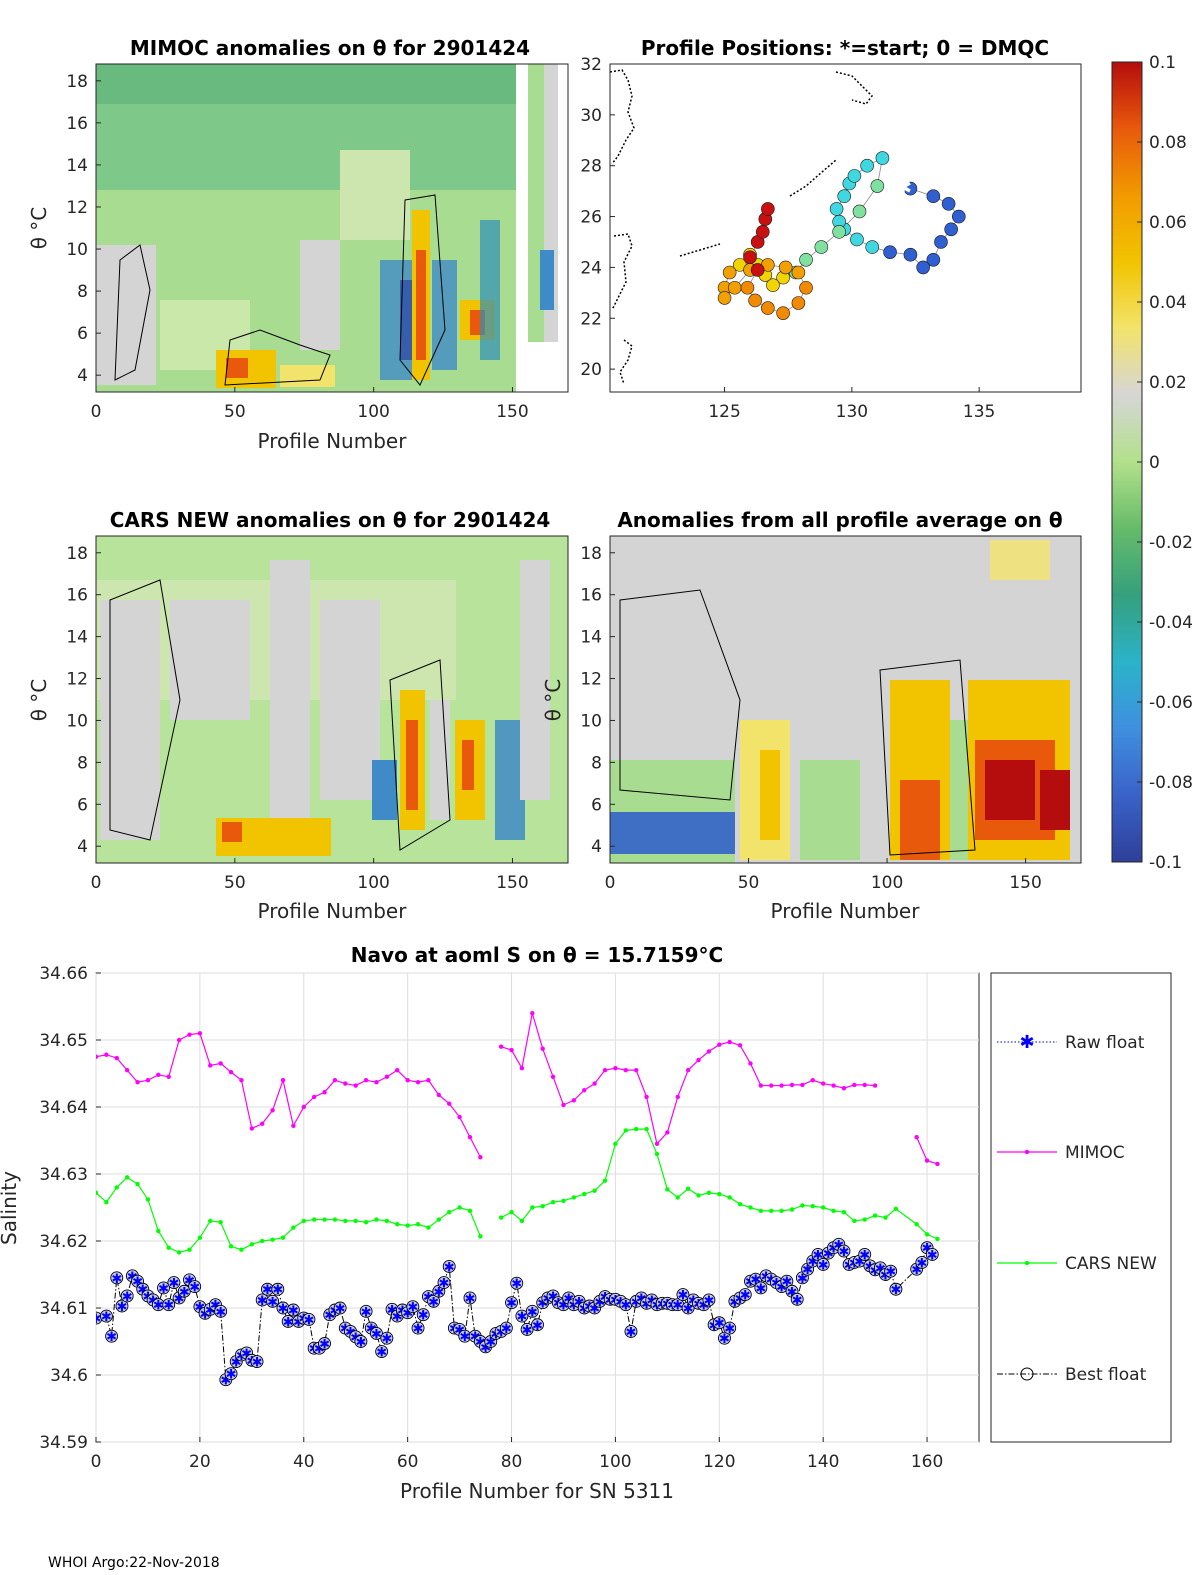 This screenshot has width=1200, height=1575. I want to click on cars-axes-box, so click(332, 699).